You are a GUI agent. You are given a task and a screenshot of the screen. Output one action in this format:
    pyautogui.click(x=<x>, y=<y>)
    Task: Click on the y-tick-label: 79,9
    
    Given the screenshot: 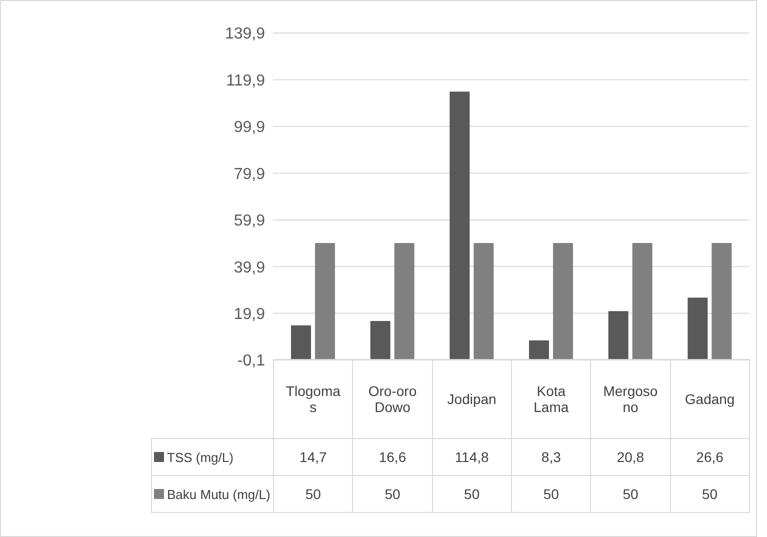 What is the action you would take?
    pyautogui.click(x=250, y=174)
    